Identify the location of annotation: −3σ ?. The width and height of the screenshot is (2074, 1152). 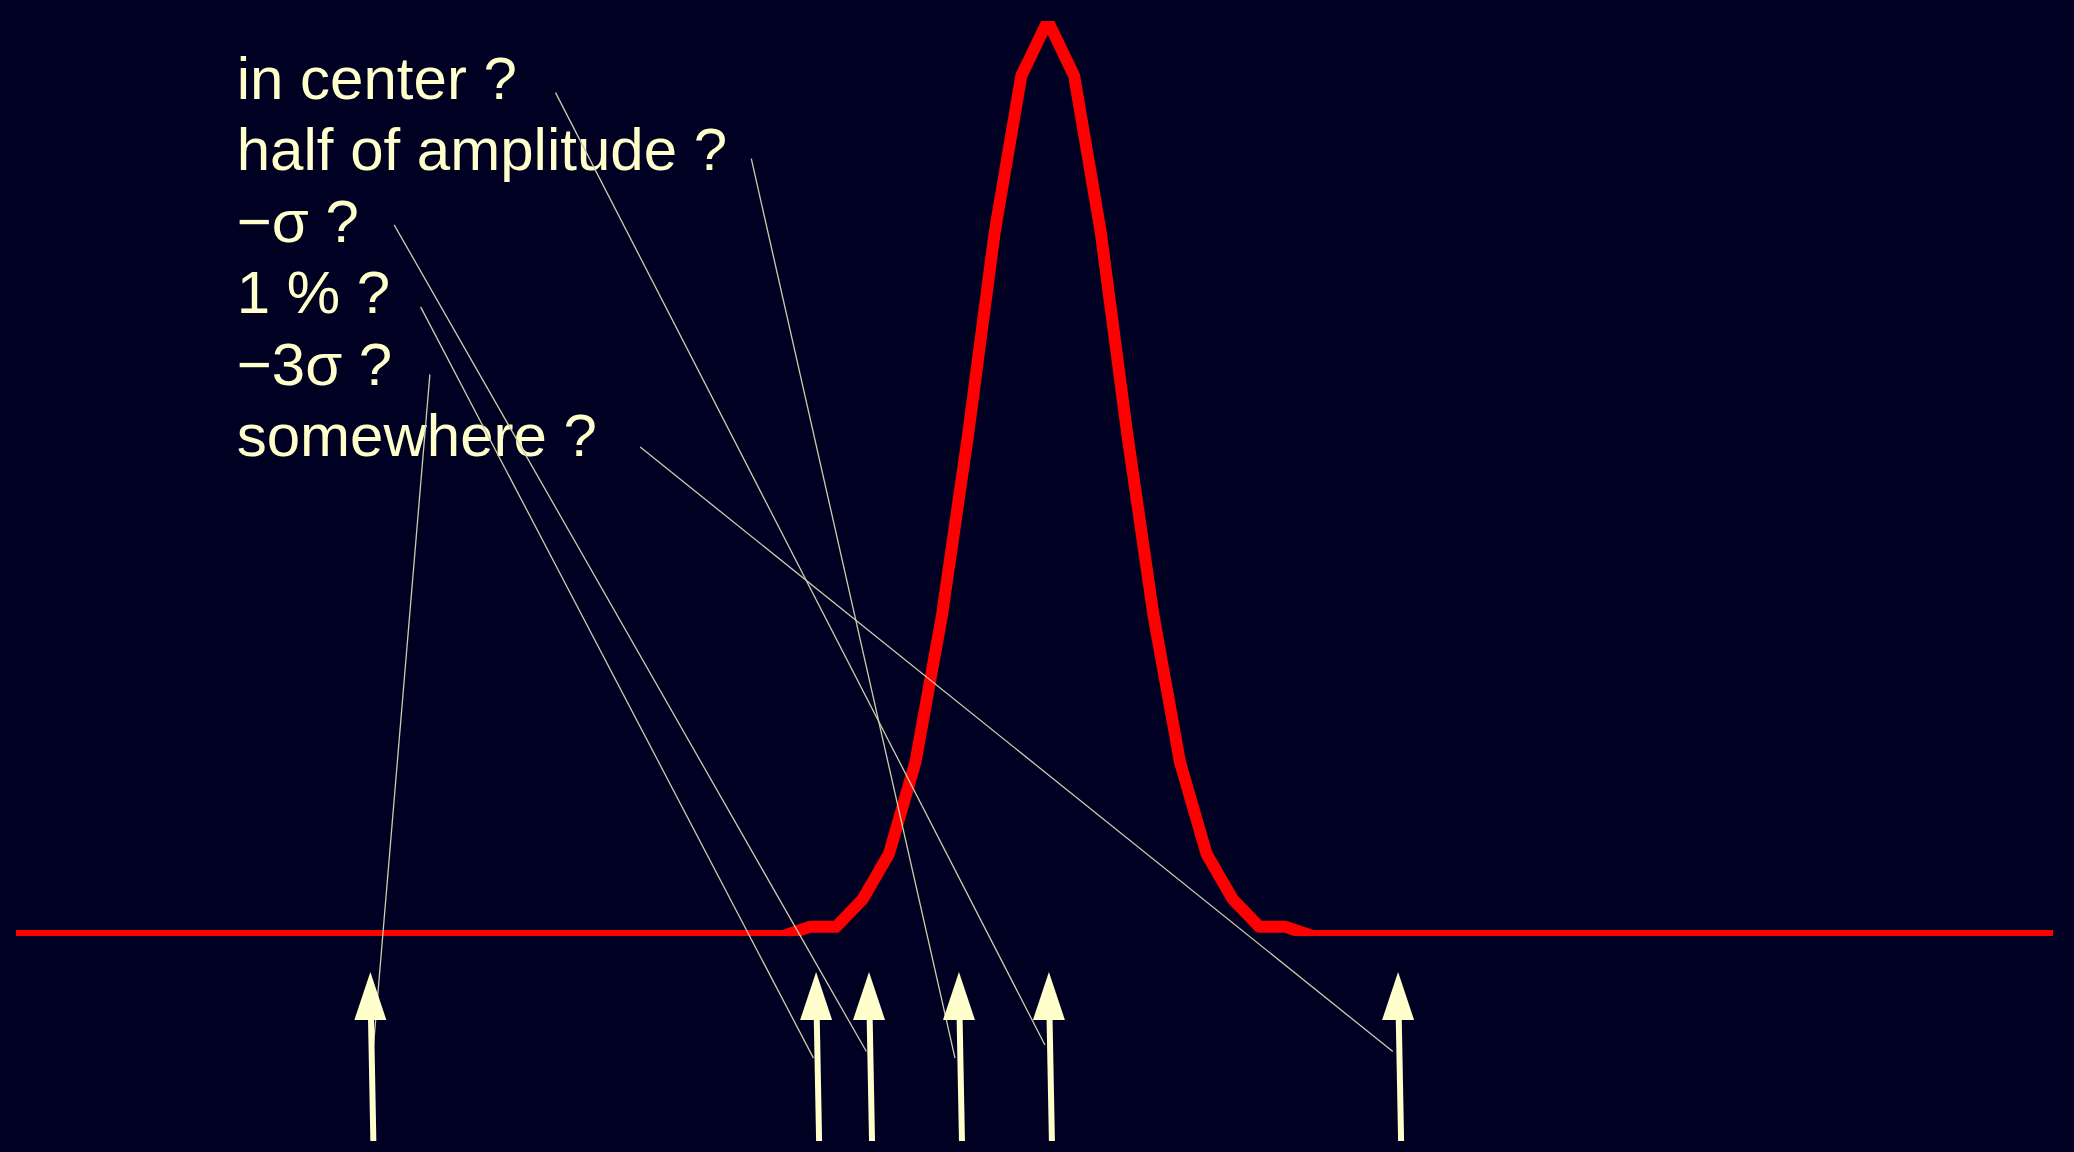
(314, 364).